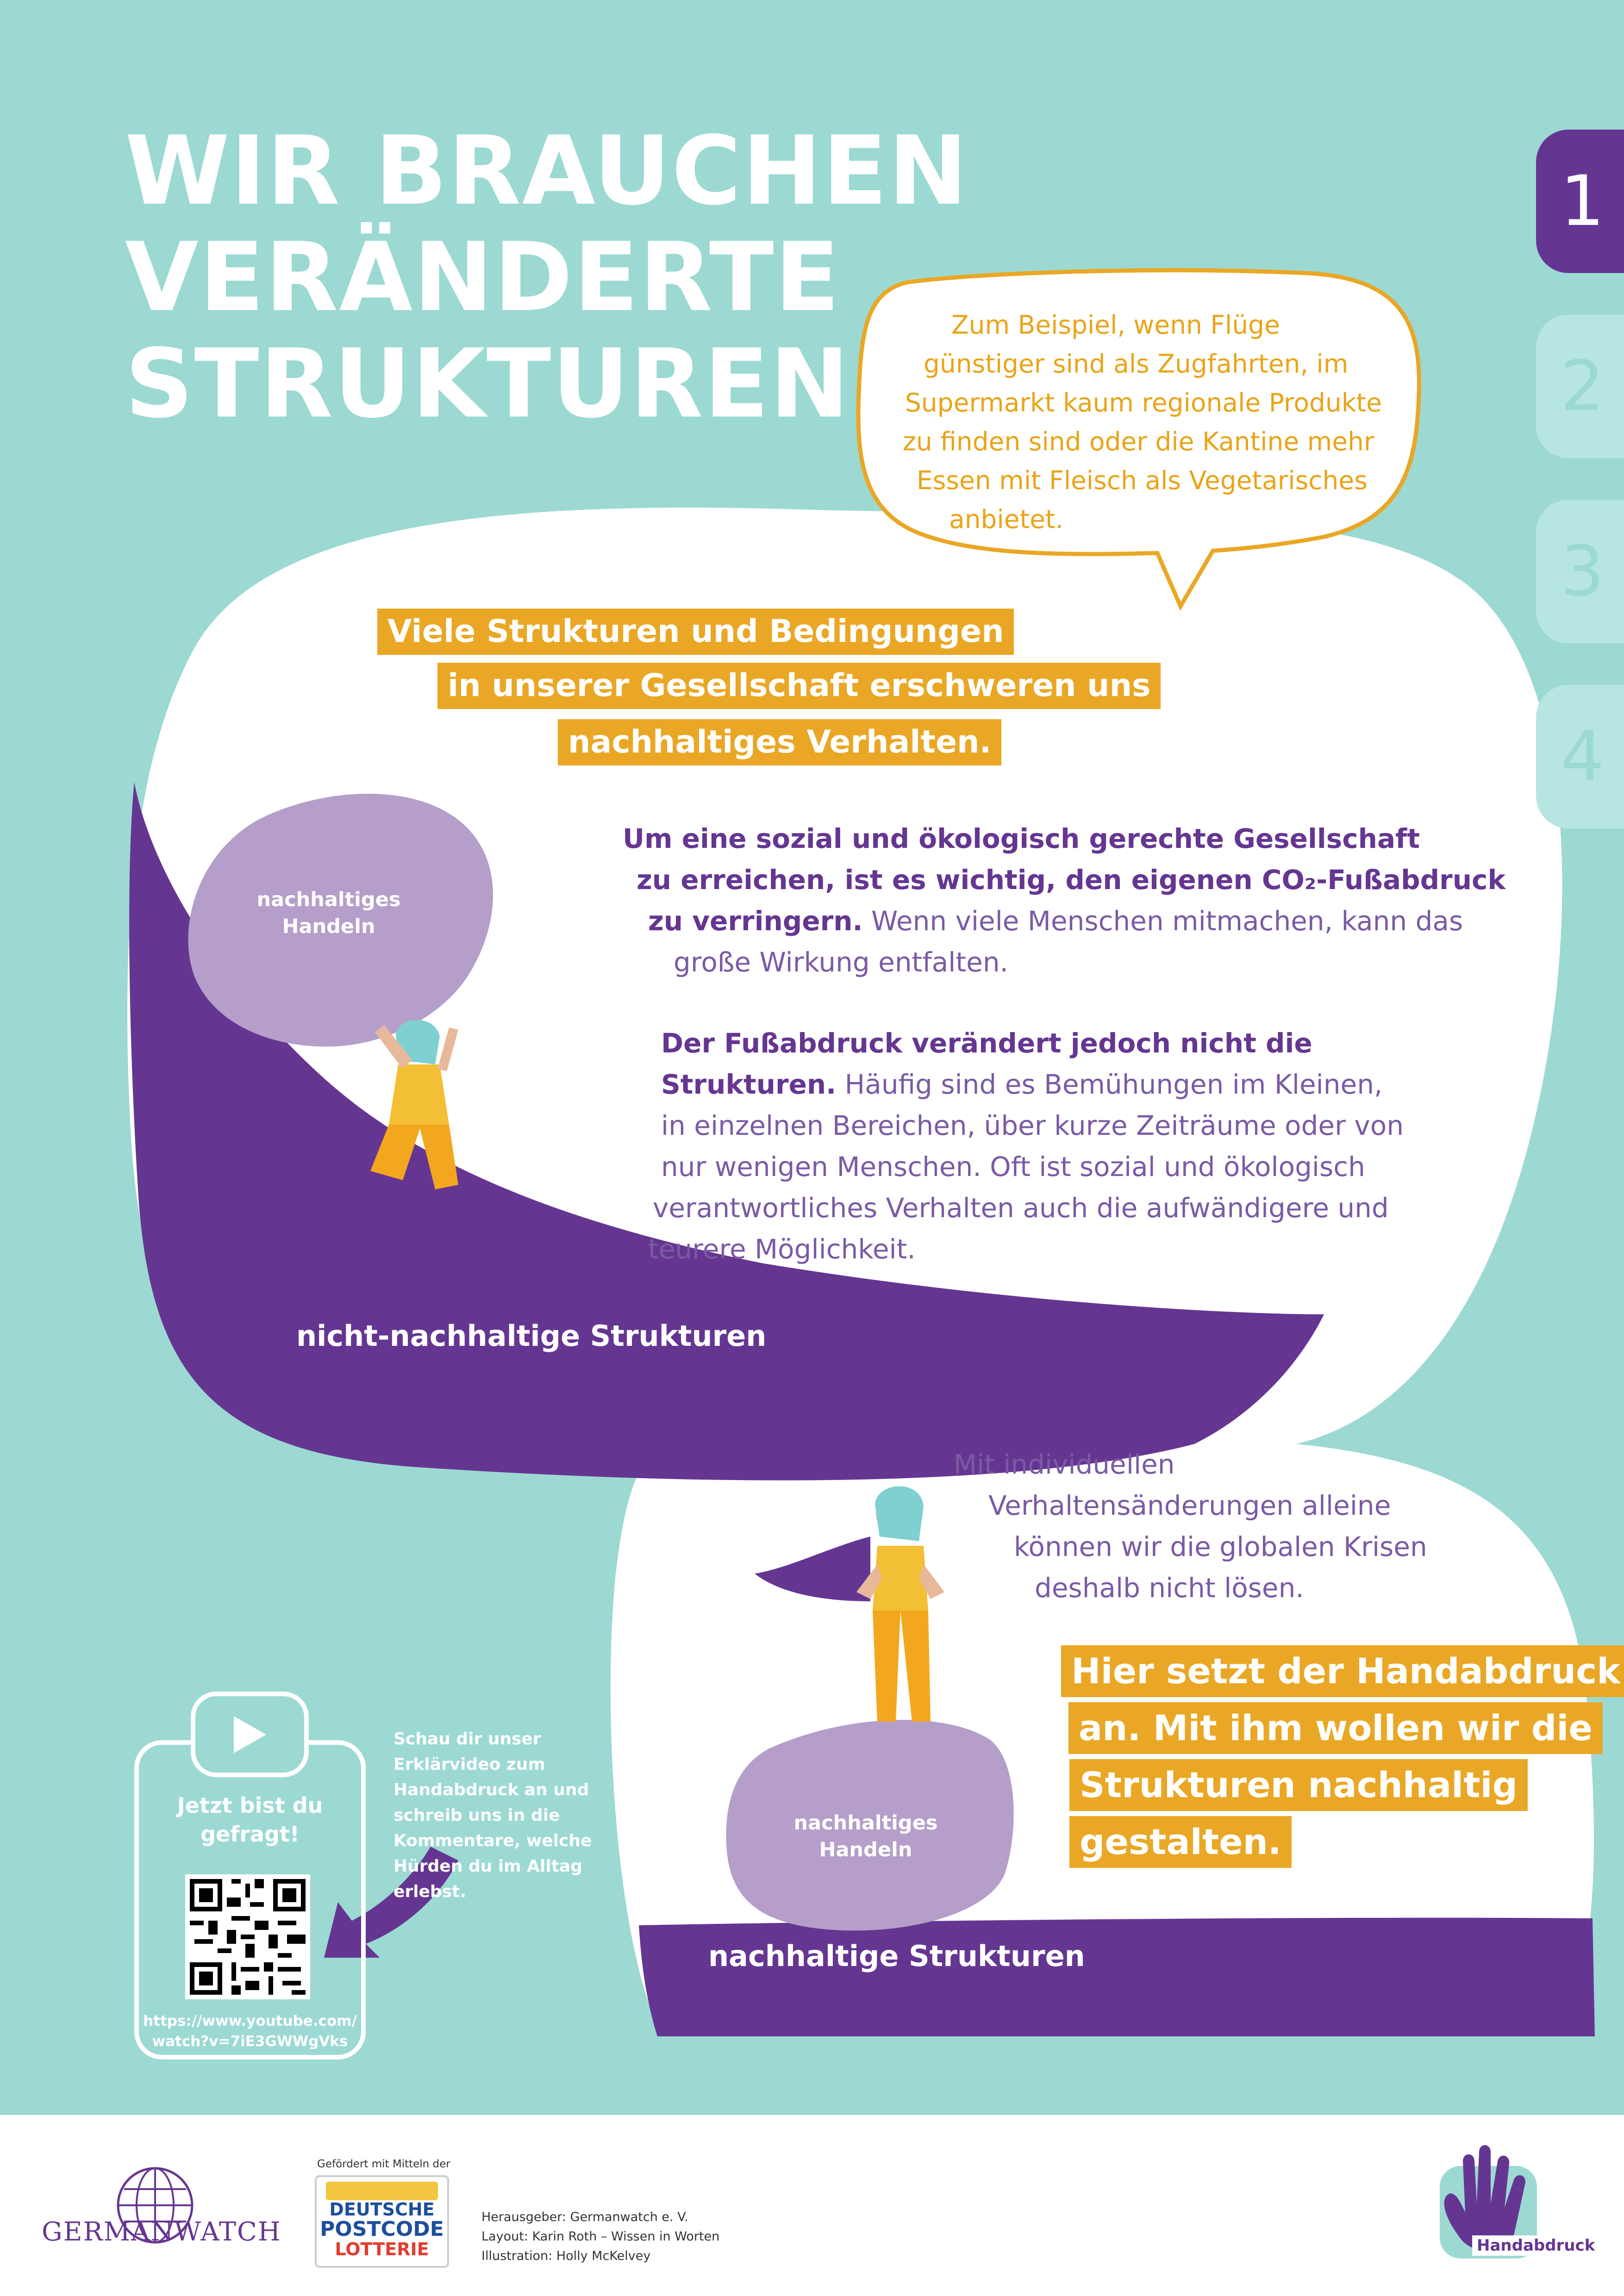  I want to click on tab-1-label: 1, so click(1582, 201).